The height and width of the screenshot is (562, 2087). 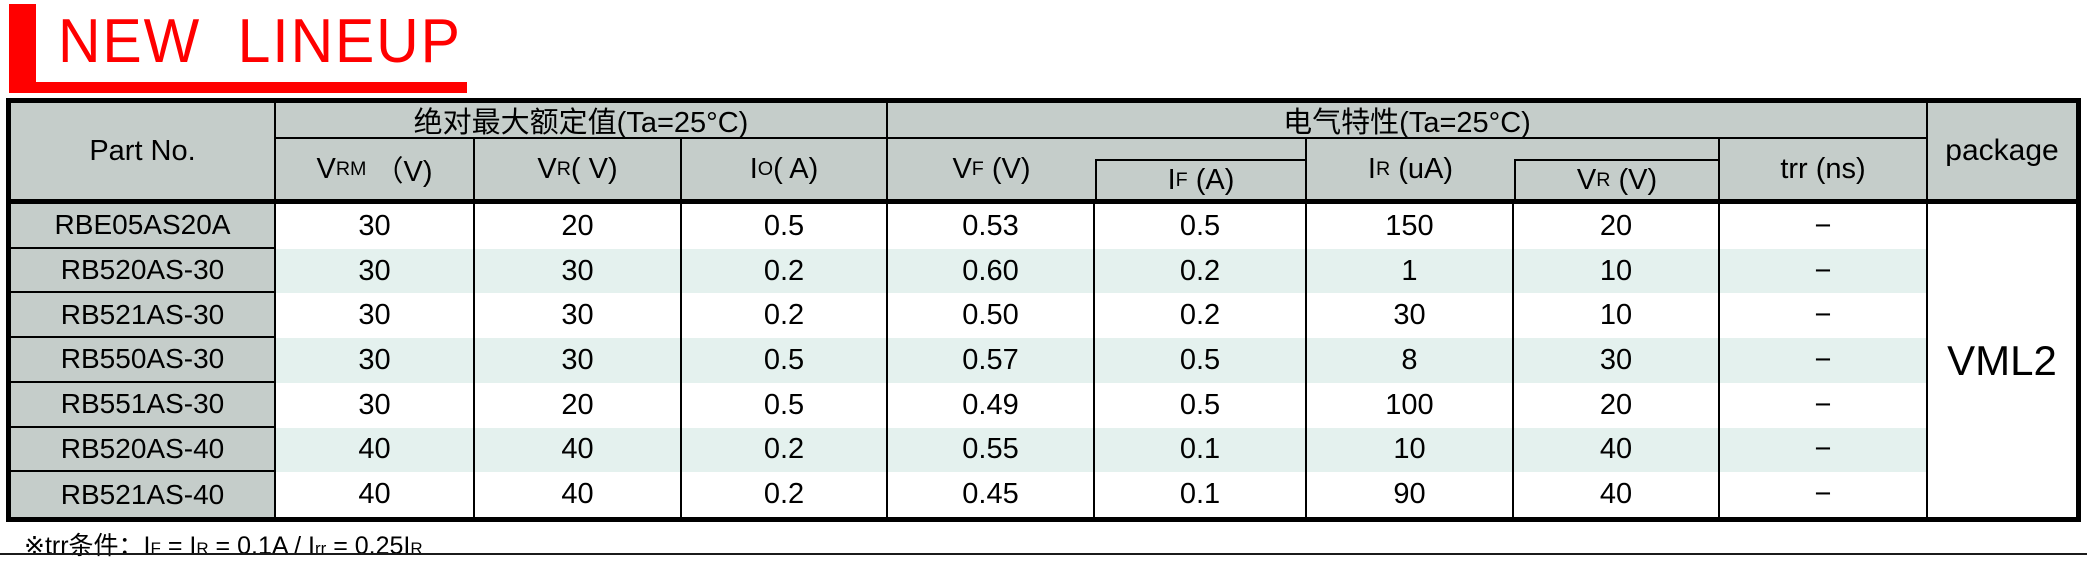 What do you see at coordinates (1634, 179) in the screenshot?
I see `col-header-vr2-unit: (V)` at bounding box center [1634, 179].